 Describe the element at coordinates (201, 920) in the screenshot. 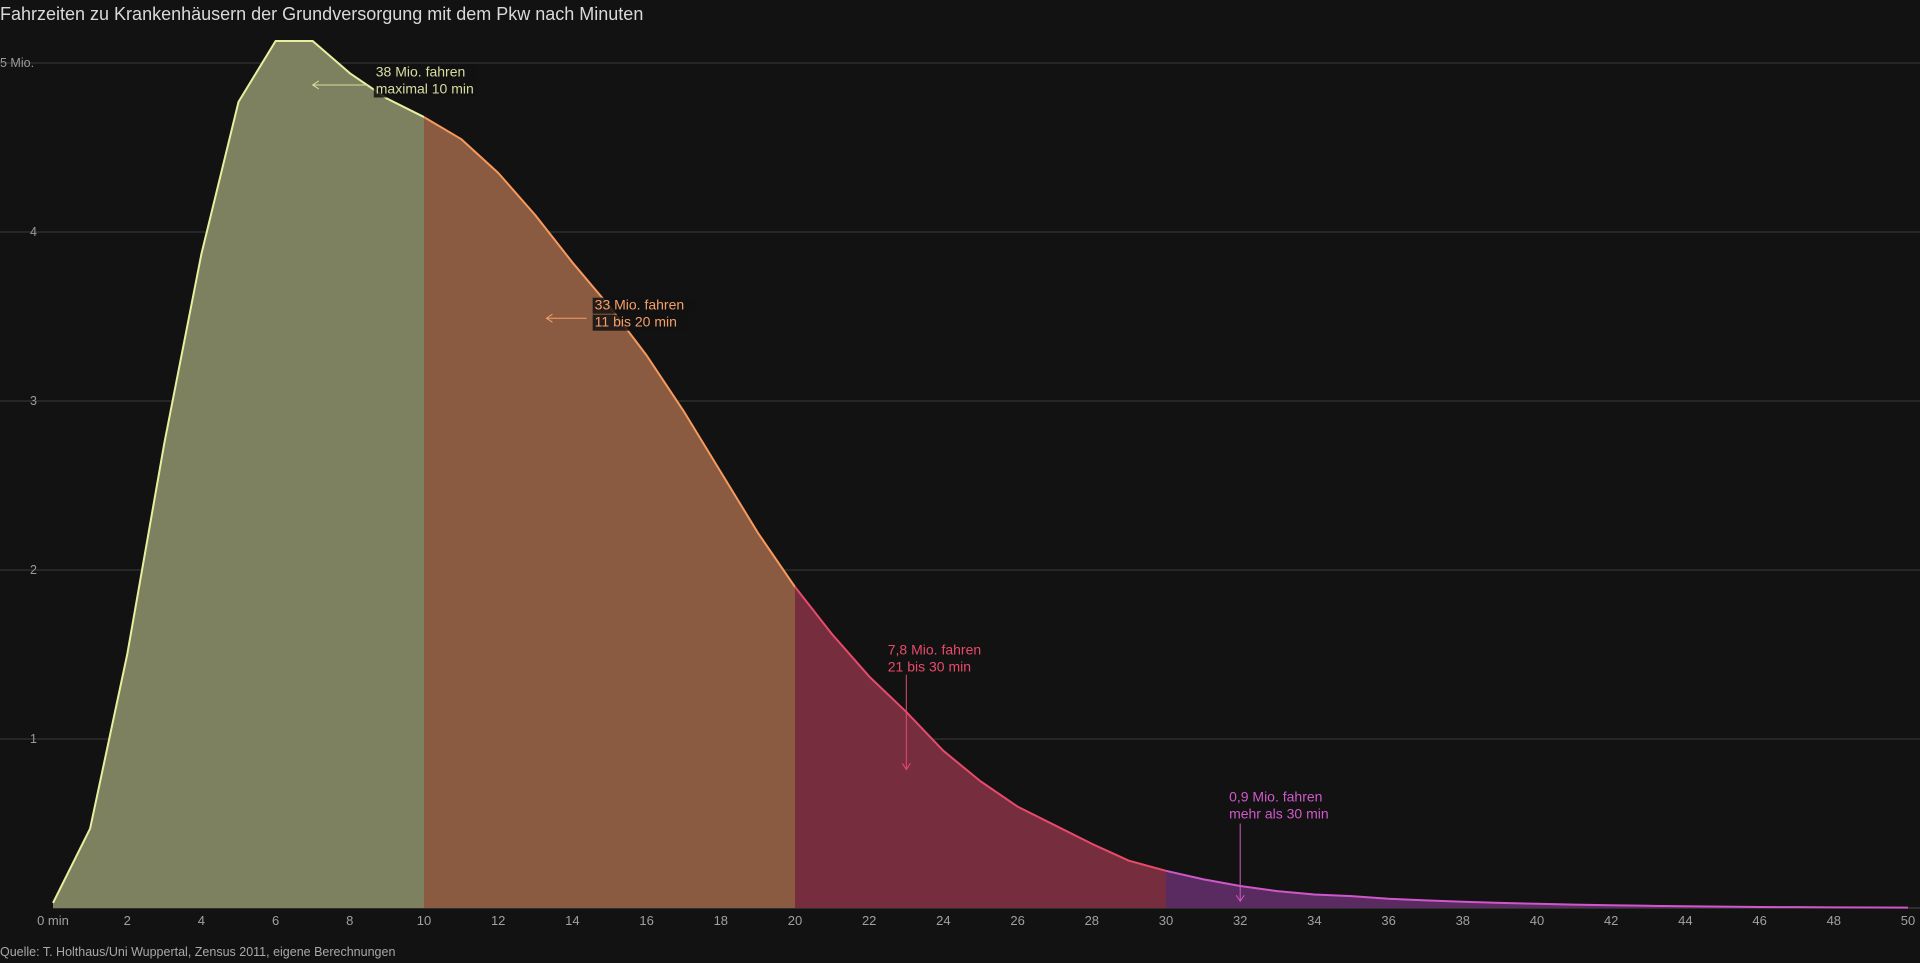

I see `x-tick-label: 4` at that location.